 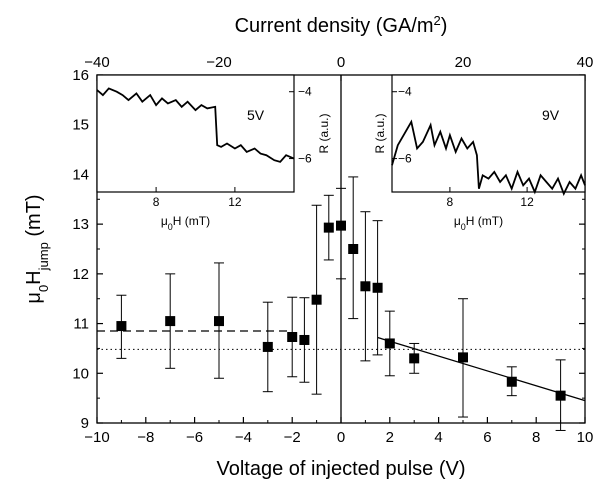 I want to click on y-tick-label: 13, so click(x=80, y=224).